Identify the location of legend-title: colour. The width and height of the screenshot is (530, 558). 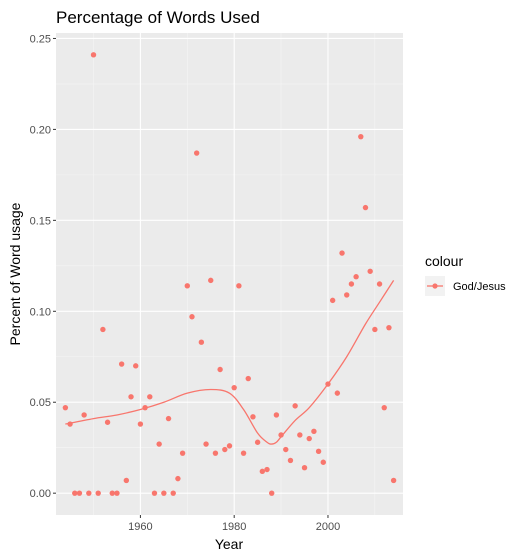
(444, 261).